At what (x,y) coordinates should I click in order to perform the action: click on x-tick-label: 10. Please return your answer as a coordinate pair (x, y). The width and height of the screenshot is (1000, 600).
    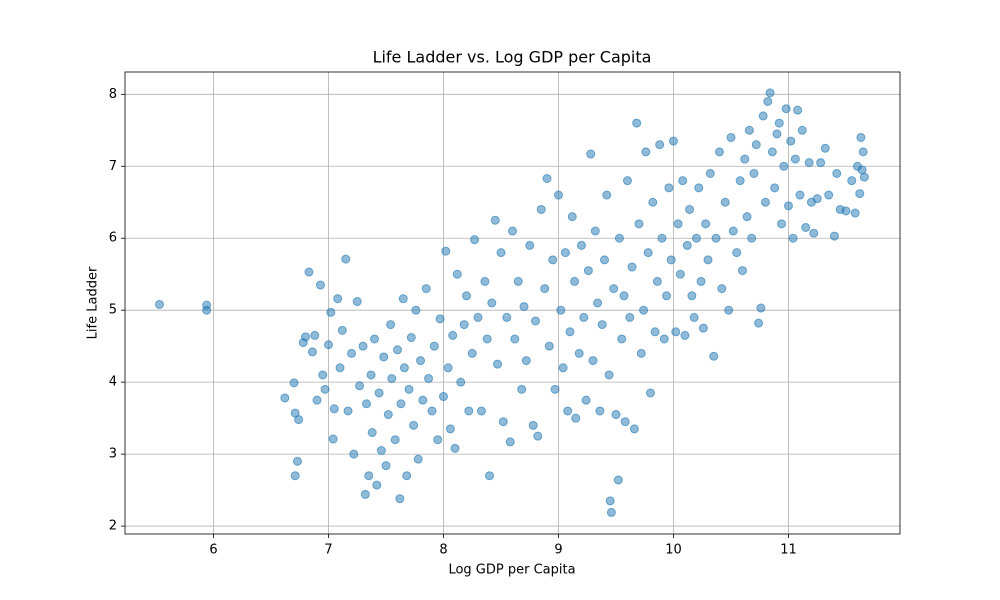
    Looking at the image, I should click on (673, 550).